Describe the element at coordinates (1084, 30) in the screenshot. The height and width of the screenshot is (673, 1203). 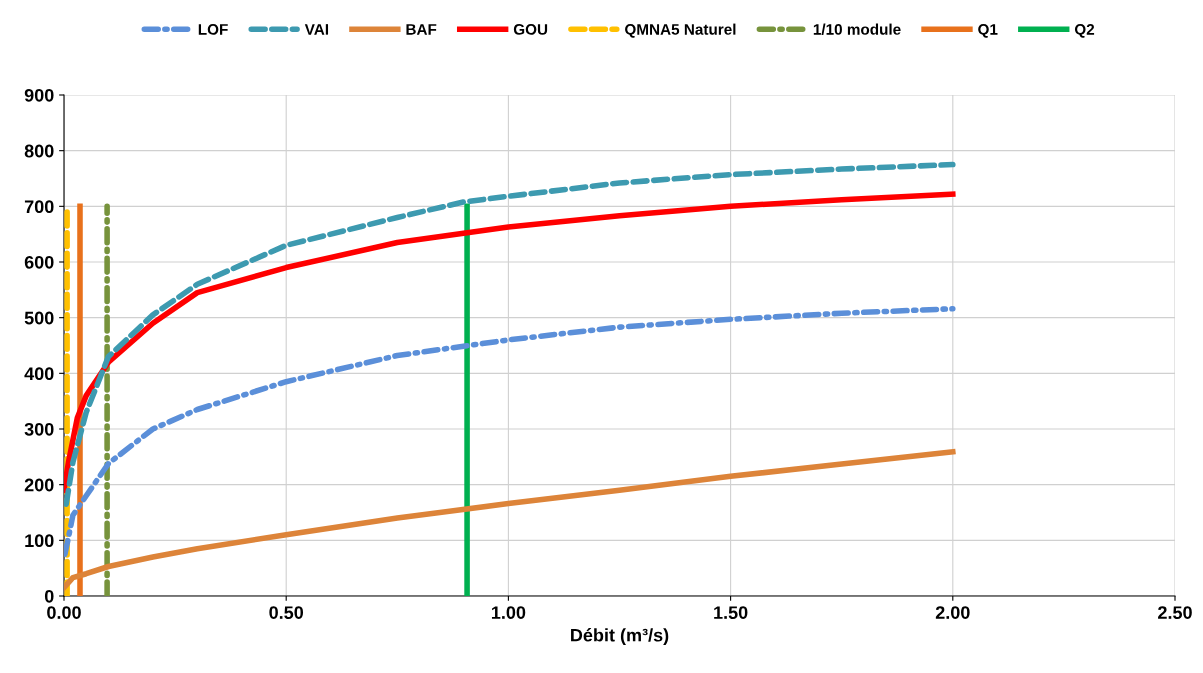
I see `legend-label: Q2` at that location.